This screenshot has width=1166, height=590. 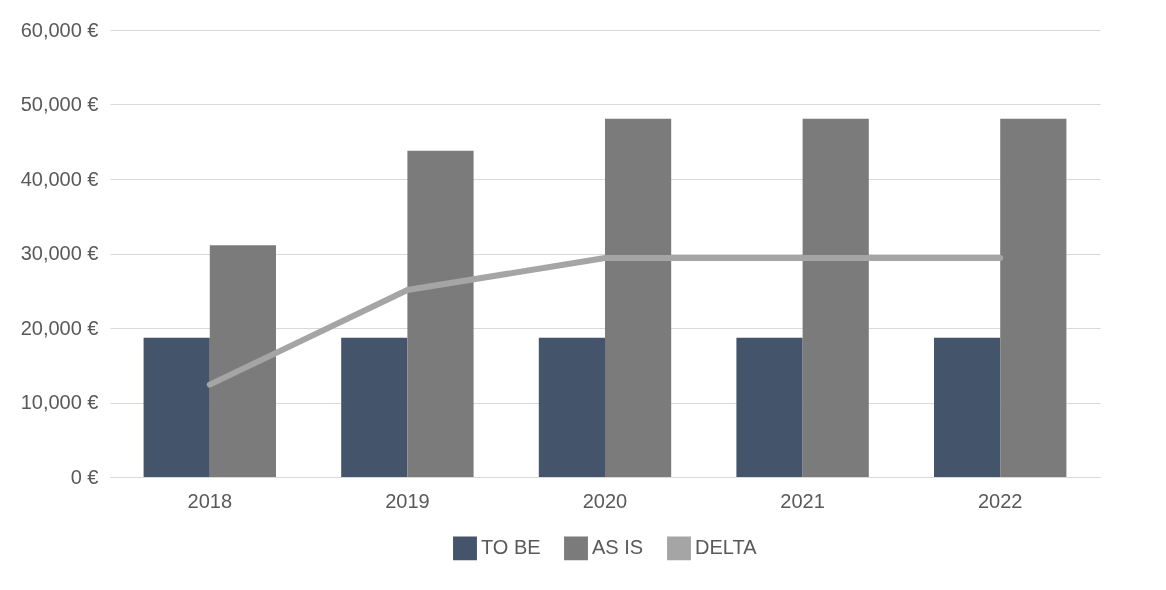 What do you see at coordinates (1000, 500) in the screenshot?
I see `x-tick-label: 2022` at bounding box center [1000, 500].